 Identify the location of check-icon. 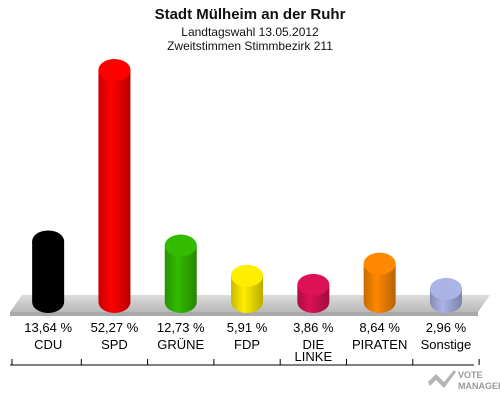
(442, 379).